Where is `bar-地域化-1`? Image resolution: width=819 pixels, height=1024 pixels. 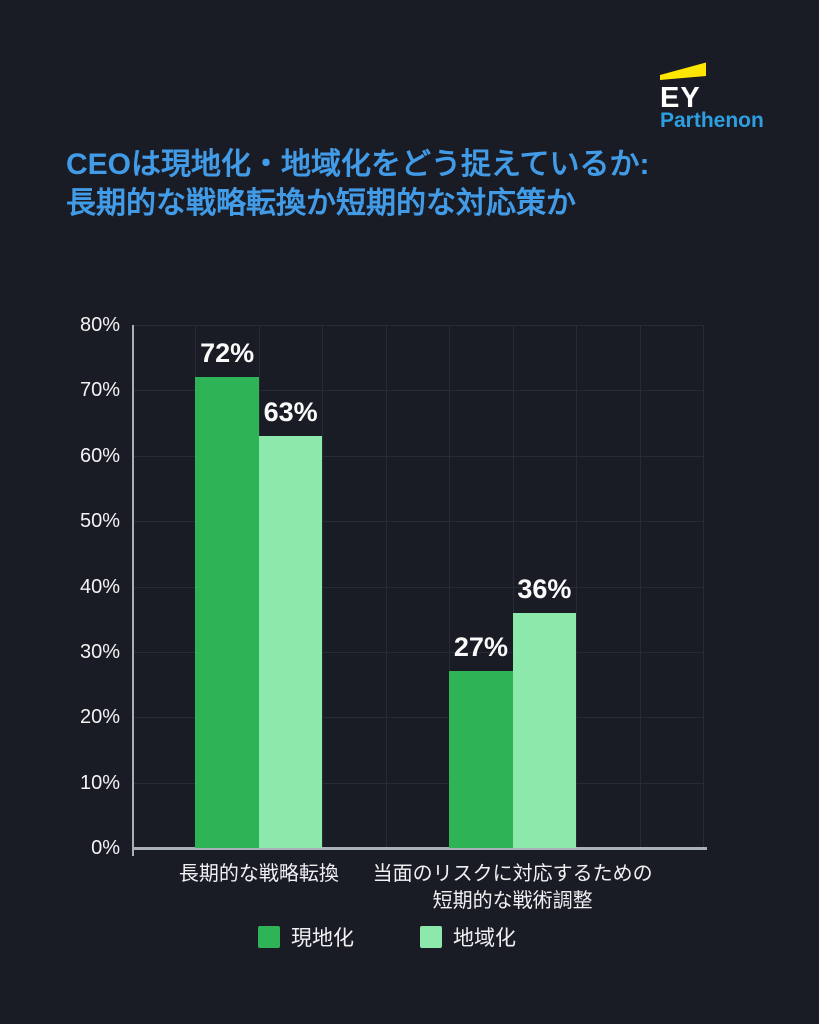 bar-地域化-1 is located at coordinates (290, 642).